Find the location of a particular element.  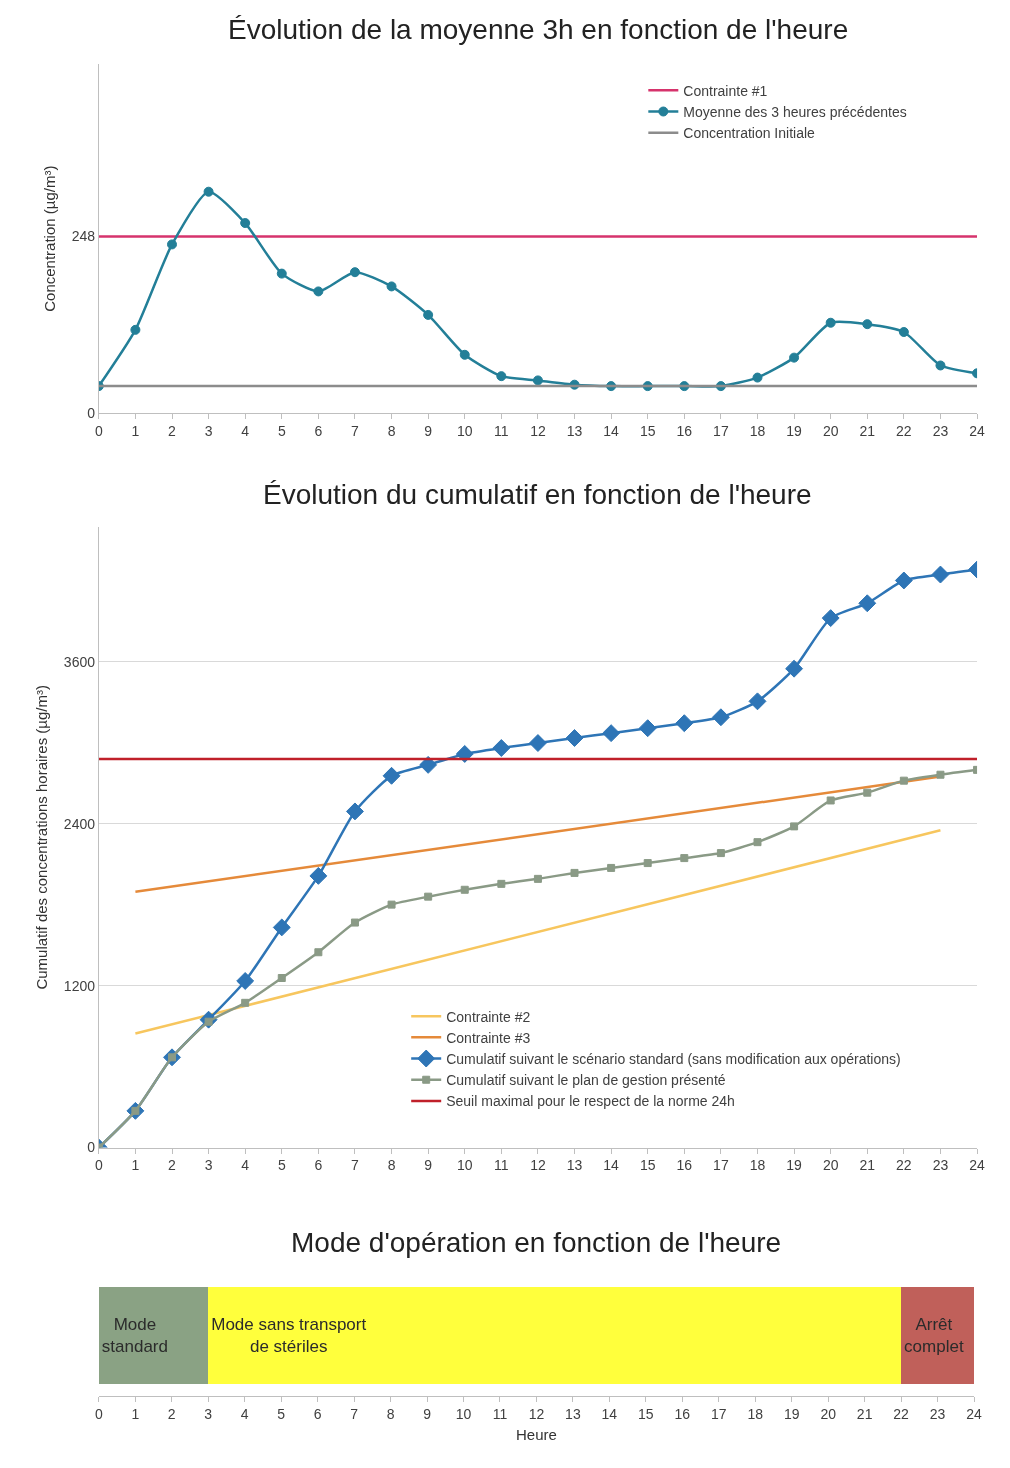

chart-title: Évolution du cumulatif en fonction de l'heure is located at coordinates (537, 494).